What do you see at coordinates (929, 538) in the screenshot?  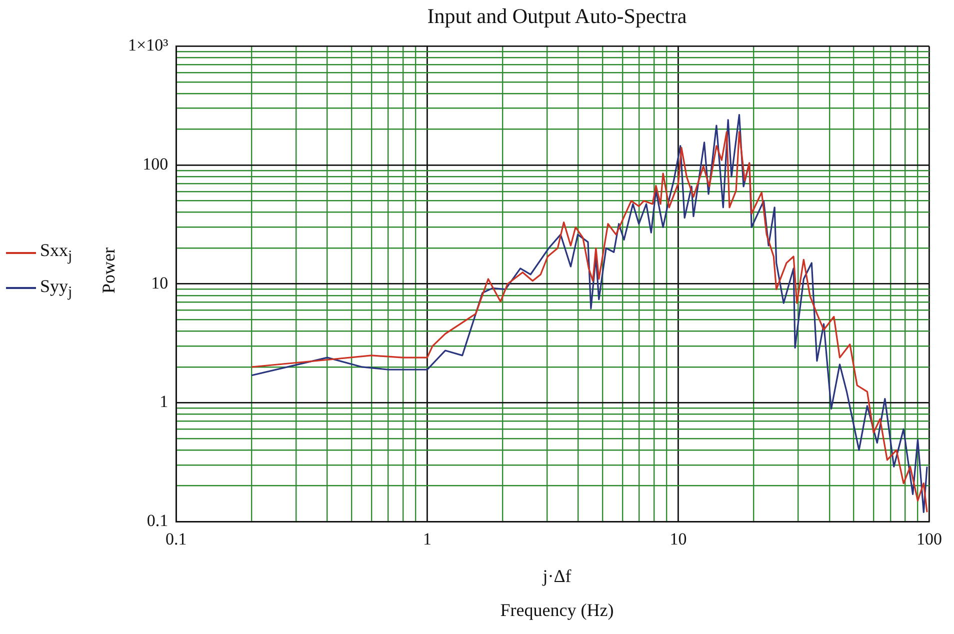 I see `x-tick-label: 100` at bounding box center [929, 538].